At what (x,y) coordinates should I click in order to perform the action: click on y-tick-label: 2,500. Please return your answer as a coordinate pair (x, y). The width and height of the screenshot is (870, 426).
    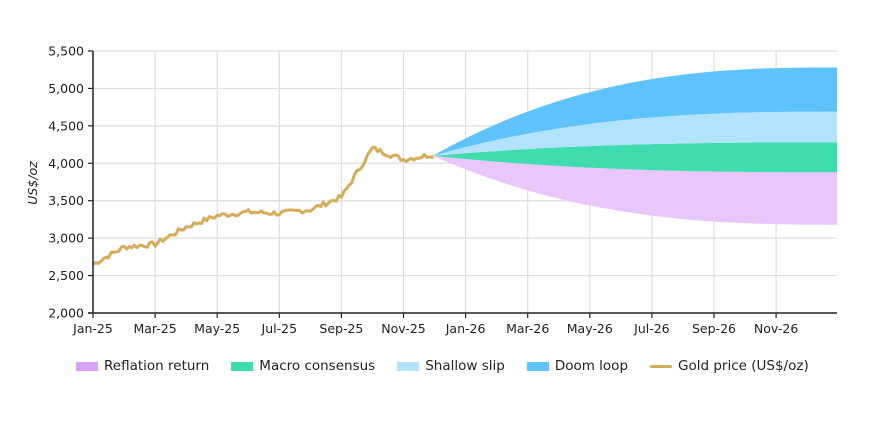
    Looking at the image, I should click on (66, 275).